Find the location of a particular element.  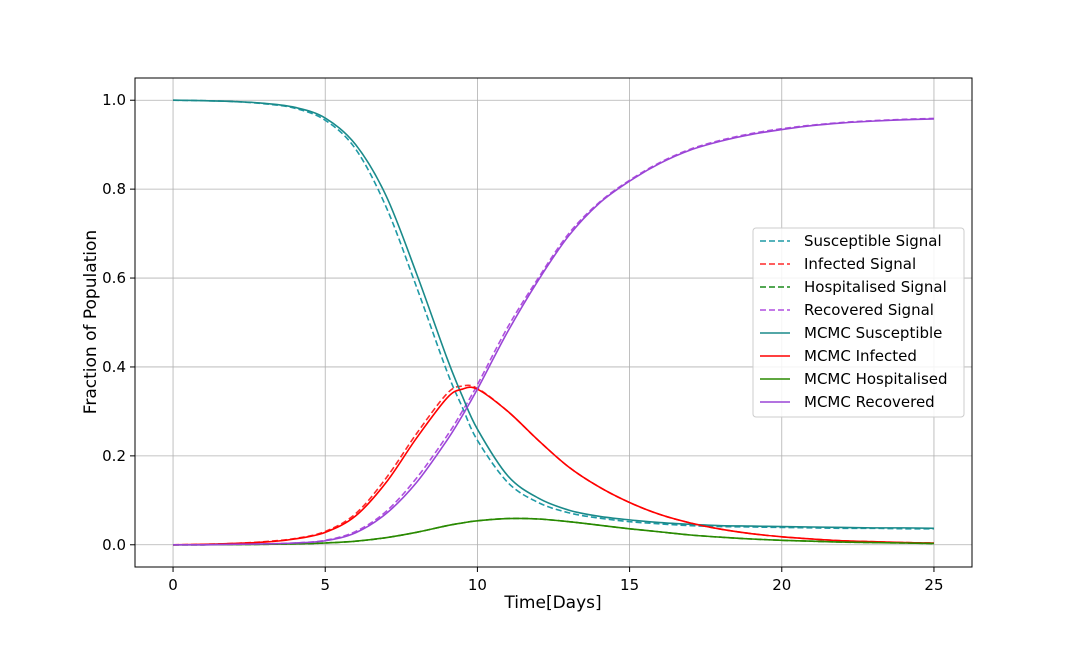

x-ticks: 0 5 10 15 20 25 is located at coordinates (556, 580).